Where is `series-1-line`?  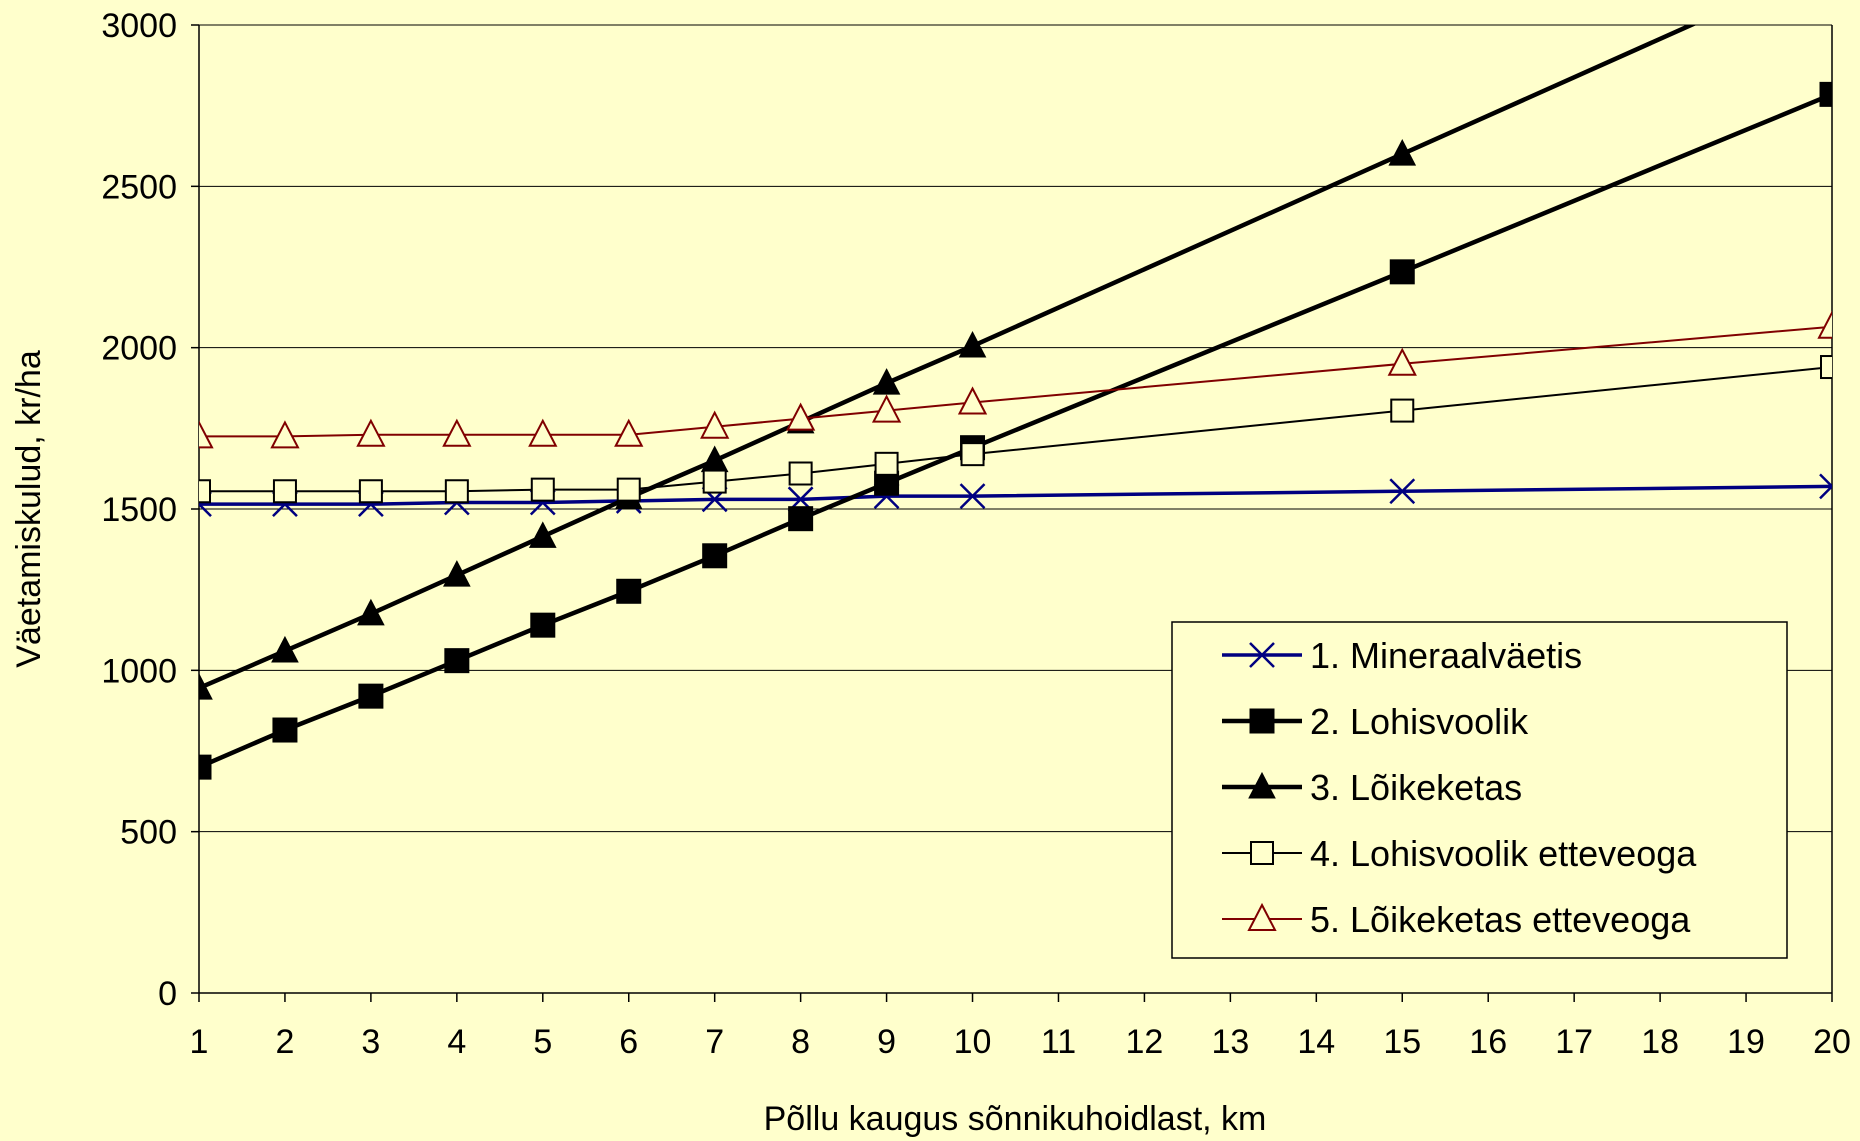
series-1-line is located at coordinates (1015, 495).